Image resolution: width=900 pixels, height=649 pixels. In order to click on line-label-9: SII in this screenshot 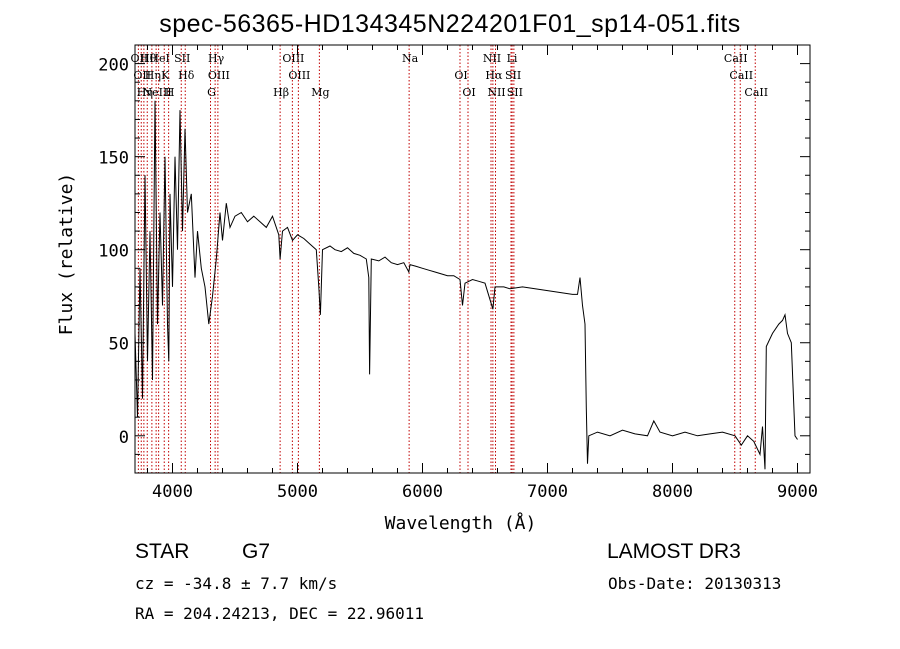, I will do `click(182, 58)`.